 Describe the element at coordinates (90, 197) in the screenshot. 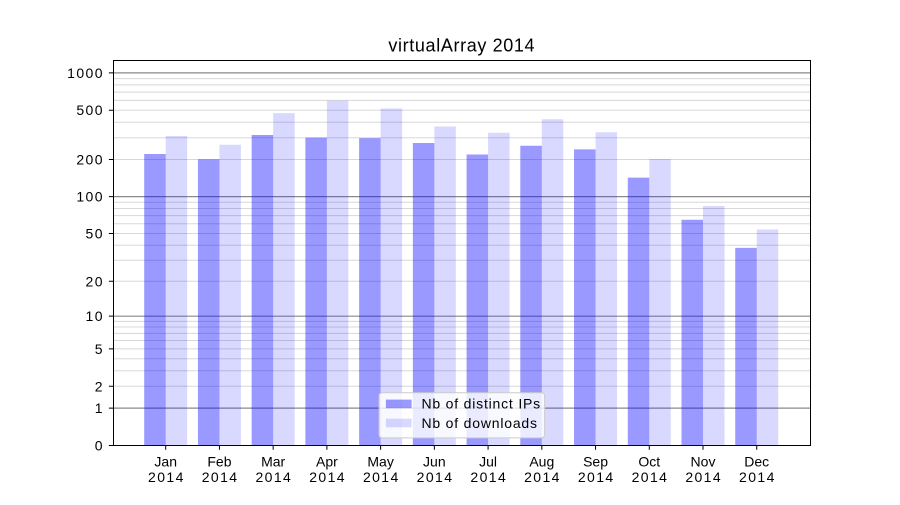

I see `svg-text: 100` at that location.